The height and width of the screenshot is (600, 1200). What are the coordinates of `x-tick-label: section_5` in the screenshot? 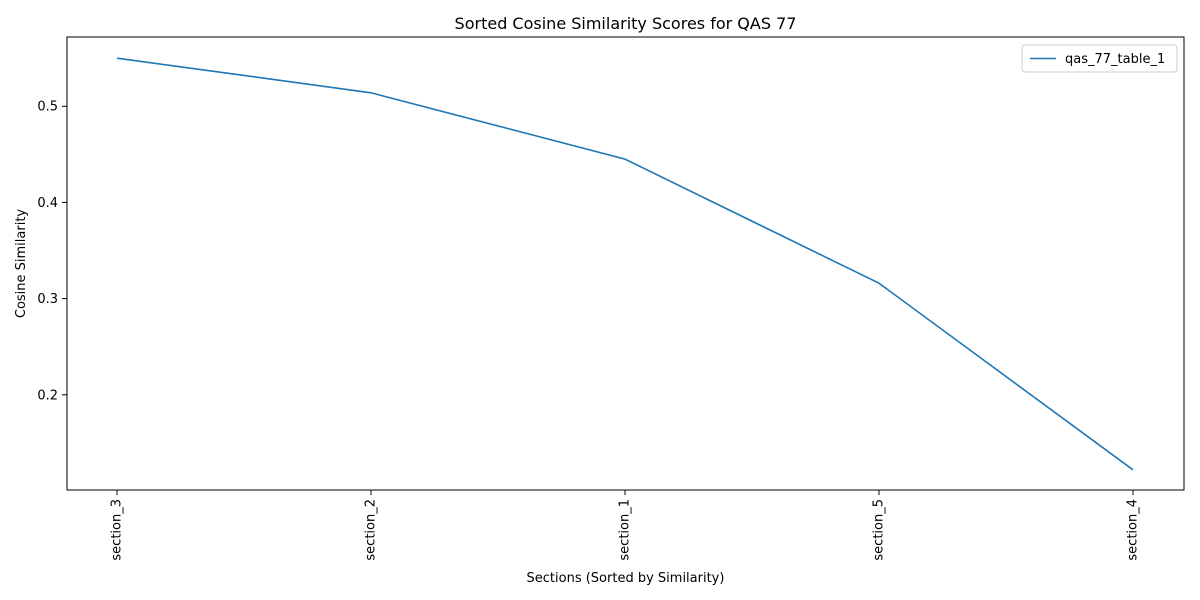 It's located at (879, 530).